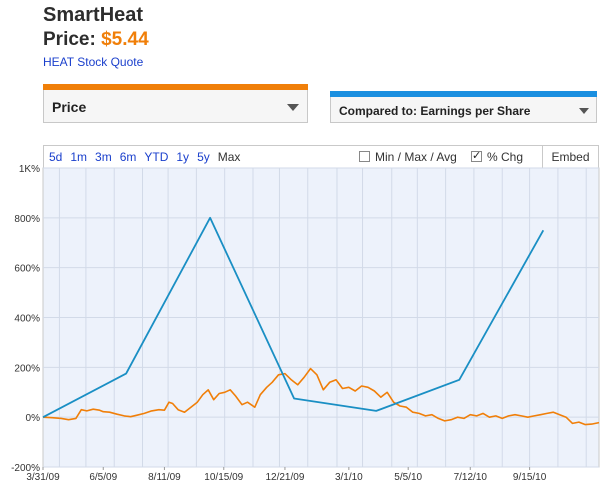 This screenshot has width=605, height=495. Describe the element at coordinates (203, 157) in the screenshot. I see `range-5y: 5y` at that location.